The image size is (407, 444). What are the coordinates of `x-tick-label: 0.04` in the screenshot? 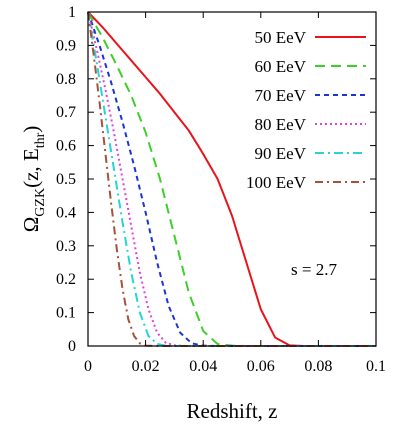 It's located at (203, 366).